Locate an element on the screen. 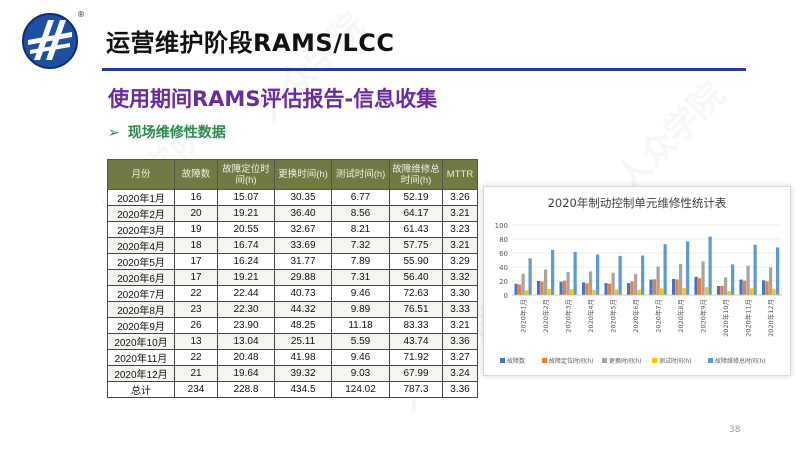 The height and width of the screenshot is (450, 800). page-number: 38 is located at coordinates (735, 430).